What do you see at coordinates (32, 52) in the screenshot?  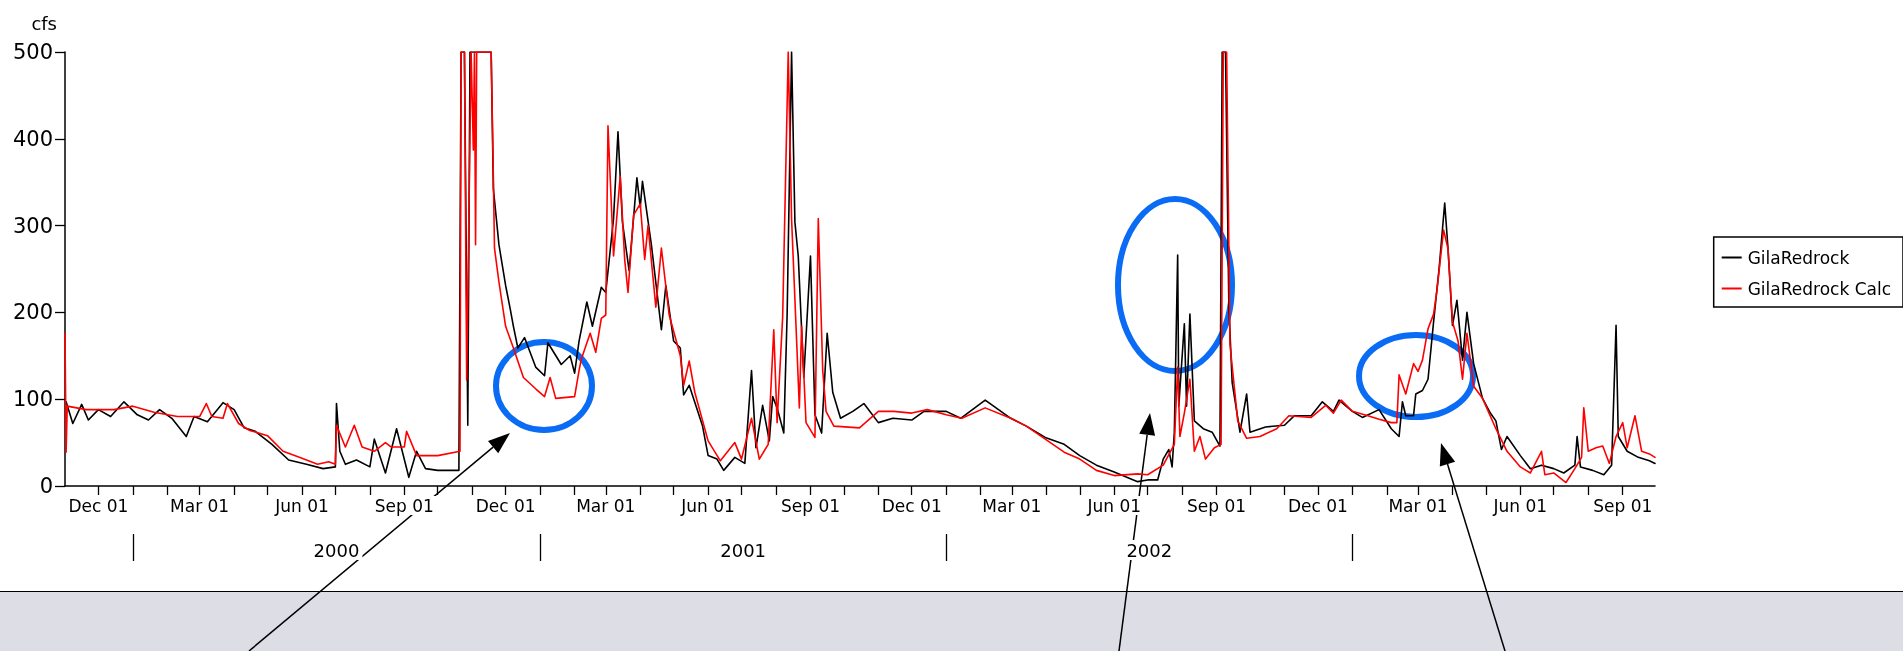 I see `y-tick-label: 500` at bounding box center [32, 52].